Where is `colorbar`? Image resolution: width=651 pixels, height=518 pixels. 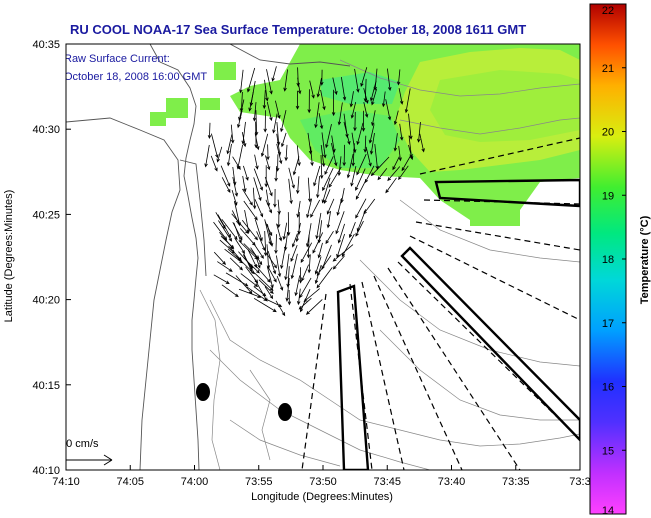
colorbar is located at coordinates (608, 259).